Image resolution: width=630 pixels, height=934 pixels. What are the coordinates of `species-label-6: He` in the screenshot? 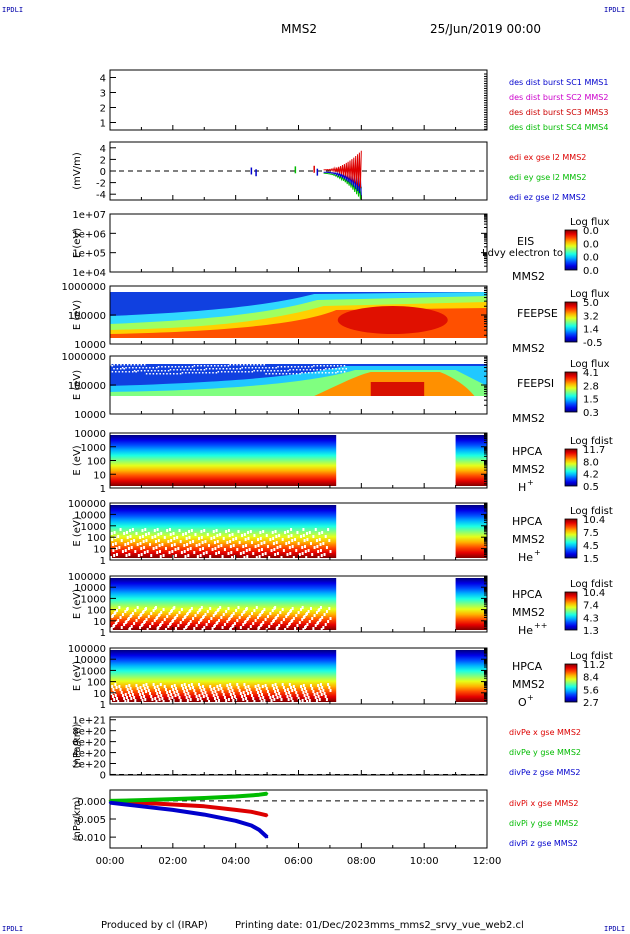 It's located at (525, 557).